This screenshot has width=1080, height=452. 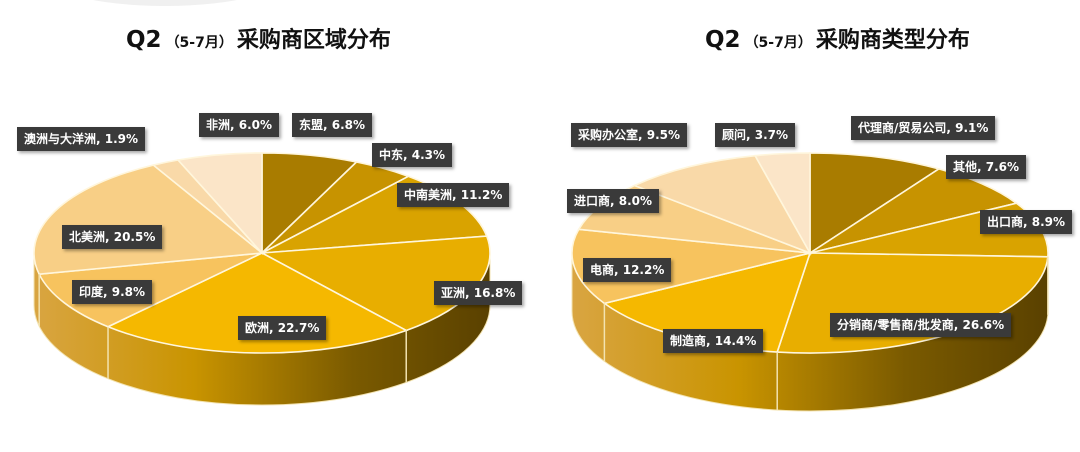 I want to click on label-other: 其他, 7.6%, so click(x=986, y=167).